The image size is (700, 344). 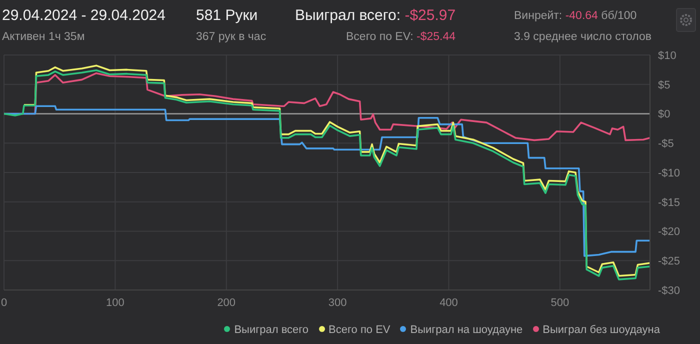 What do you see at coordinates (226, 302) in the screenshot?
I see `x-tick-label: 200` at bounding box center [226, 302].